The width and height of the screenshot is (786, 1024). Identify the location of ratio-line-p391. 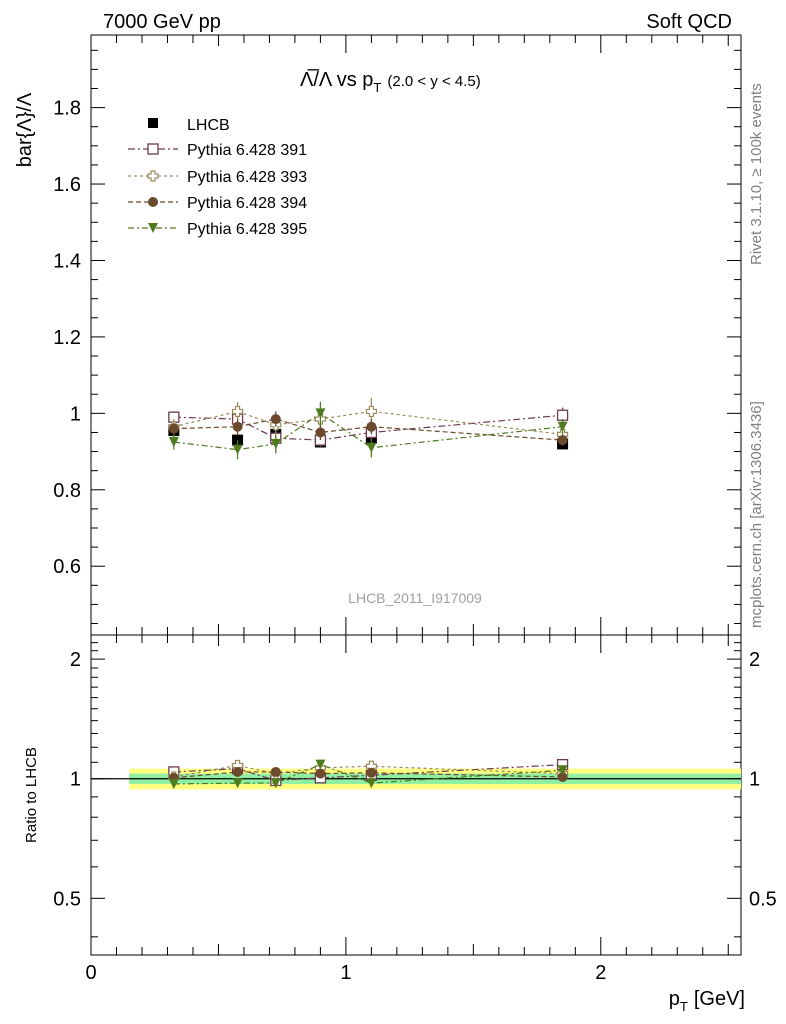
(368, 773).